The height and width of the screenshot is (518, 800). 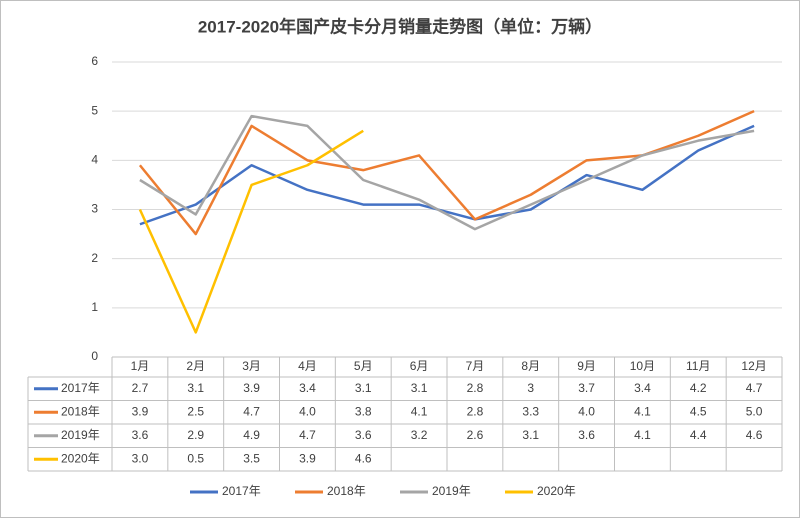 What do you see at coordinates (363, 366) in the screenshot?
I see `x-tick-label: 5月` at bounding box center [363, 366].